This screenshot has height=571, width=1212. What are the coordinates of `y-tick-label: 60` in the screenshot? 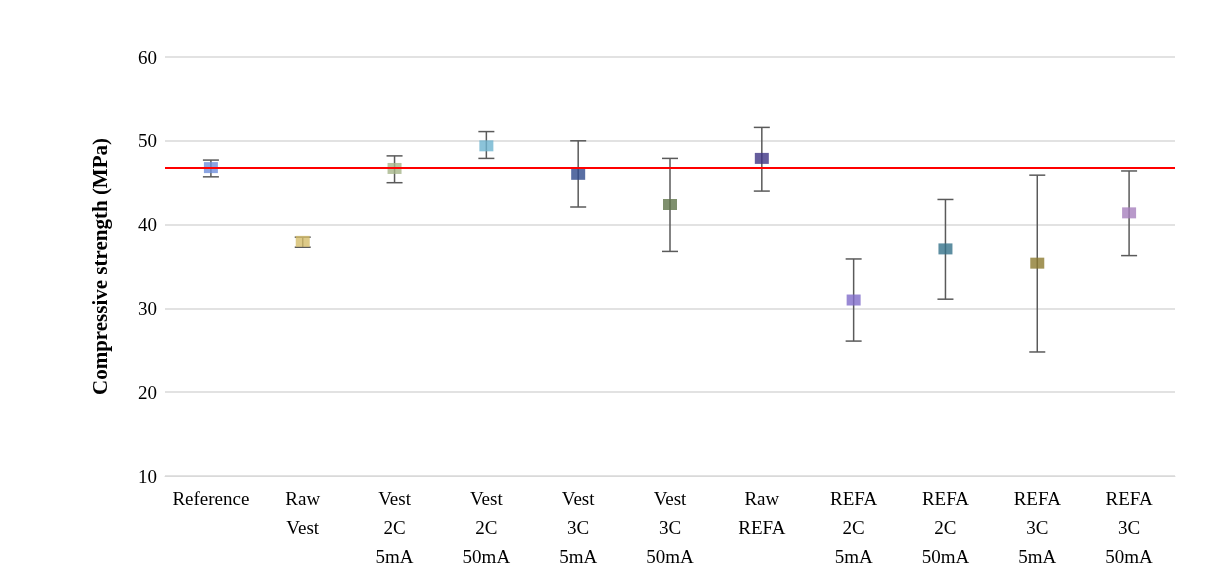 It's located at (147, 57).